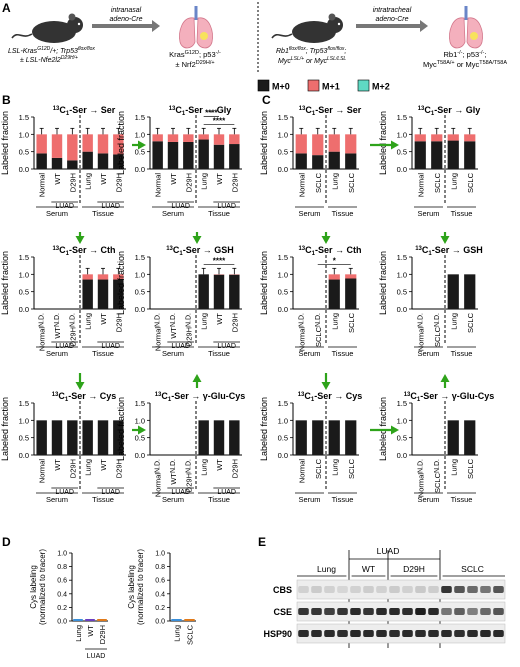  I want to click on x-tick-label: Lung, so click(334, 181).